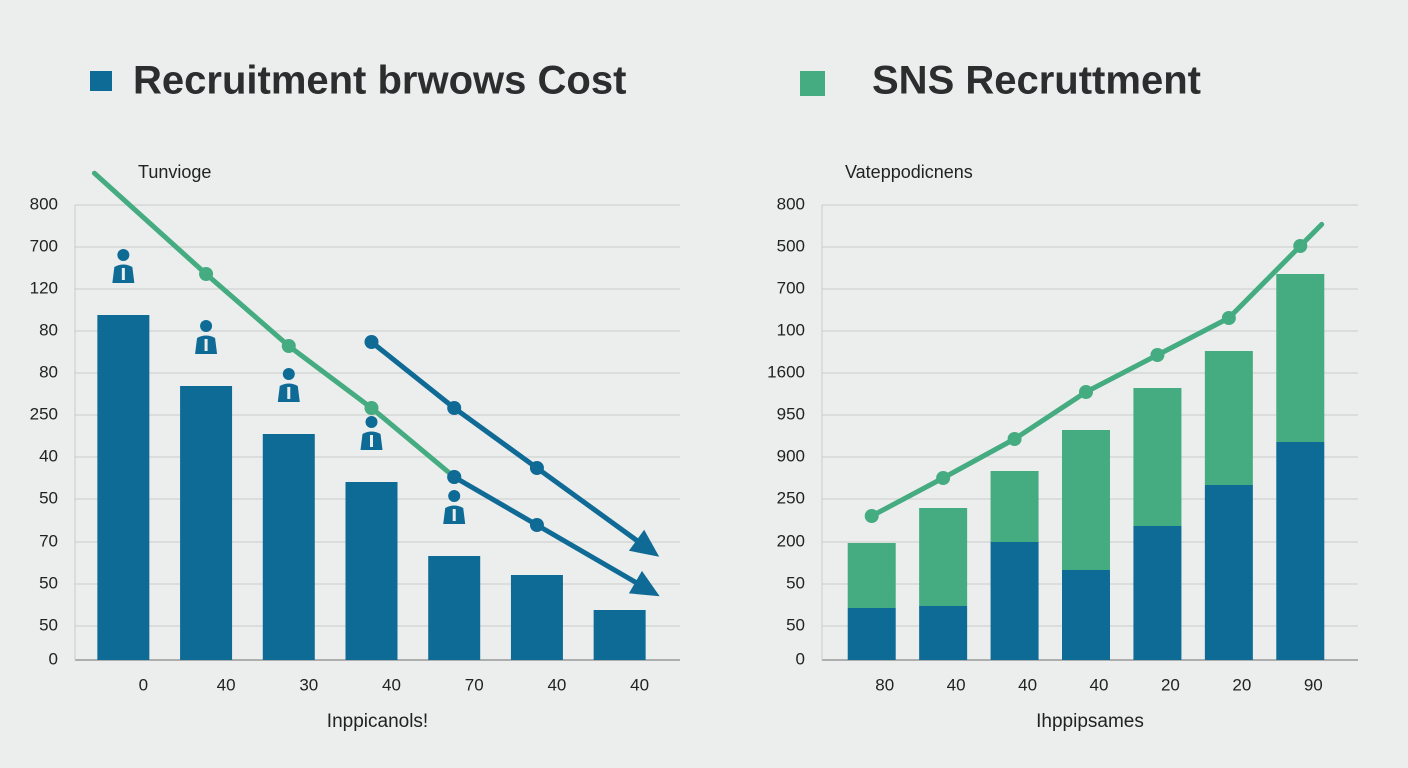 This screenshot has height=768, width=1408. Describe the element at coordinates (909, 172) in the screenshot. I see `chart-subtitle: Vateppodicnens` at that location.